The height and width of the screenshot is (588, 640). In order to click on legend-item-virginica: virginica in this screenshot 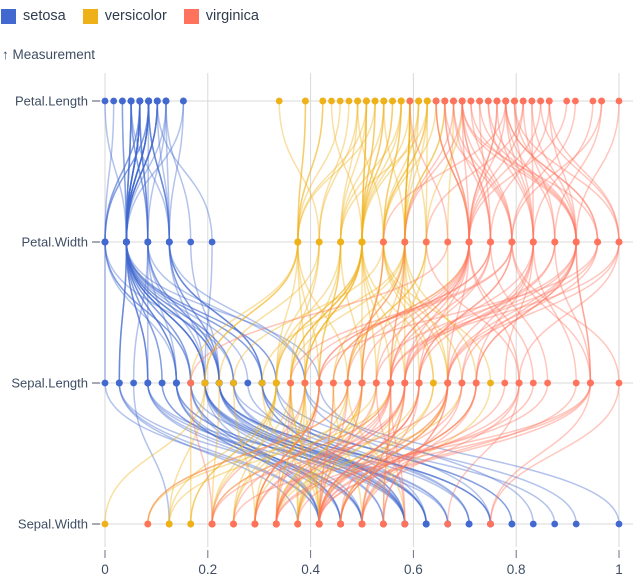, I will do `click(221, 16)`.